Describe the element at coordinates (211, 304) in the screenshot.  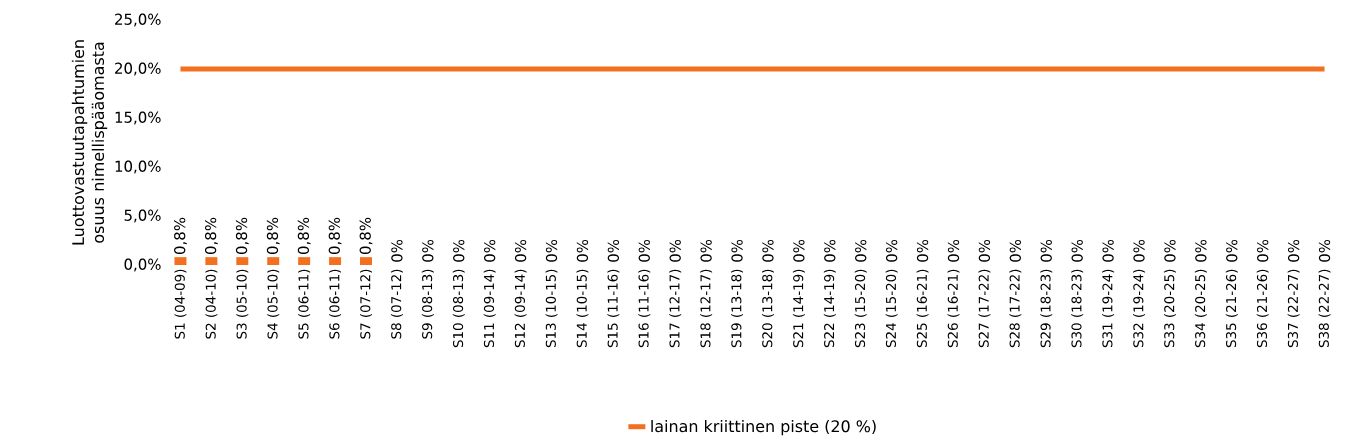
I see `x-tick-label: S2 (04-10)` at that location.